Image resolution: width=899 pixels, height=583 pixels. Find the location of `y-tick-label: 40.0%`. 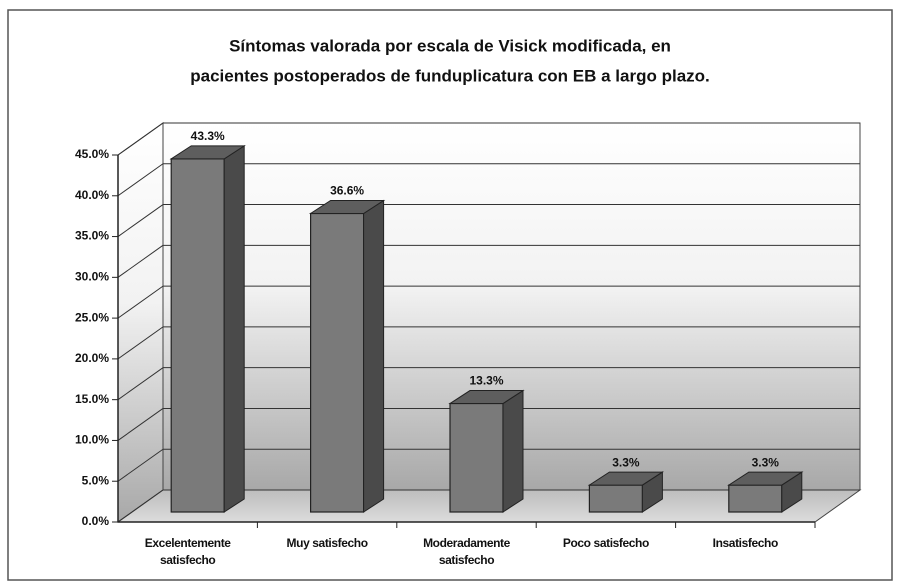

y-tick-label: 40.0% is located at coordinates (92, 195).